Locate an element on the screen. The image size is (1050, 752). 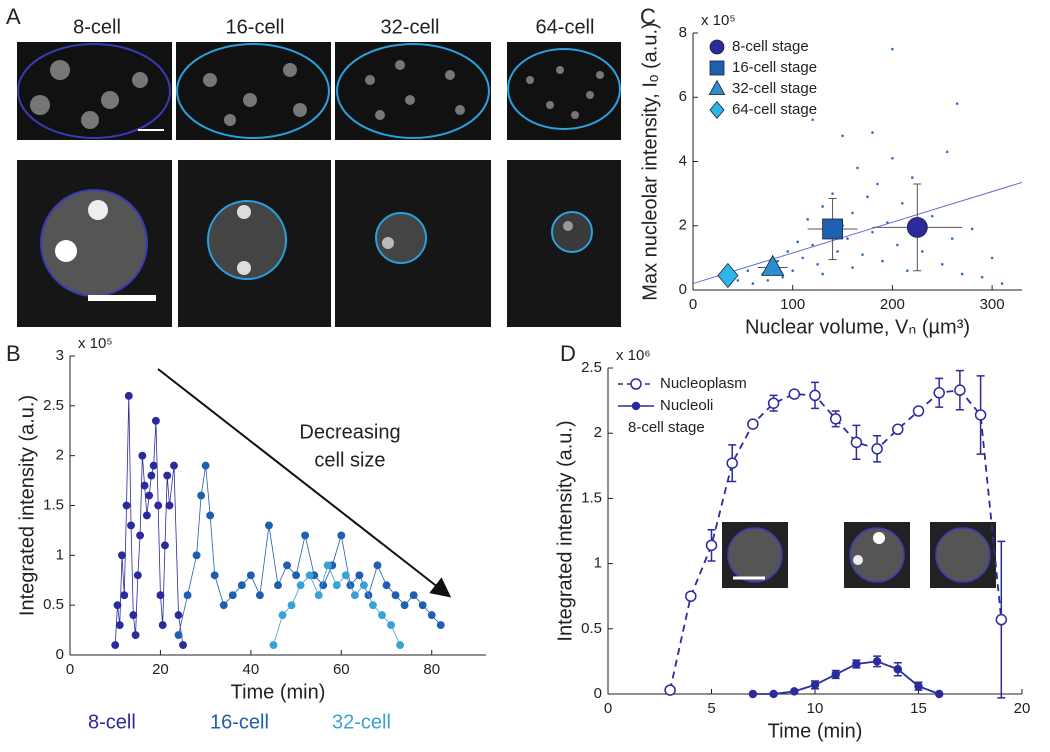
legend-label: 8-cell stage is located at coordinates (770, 46).